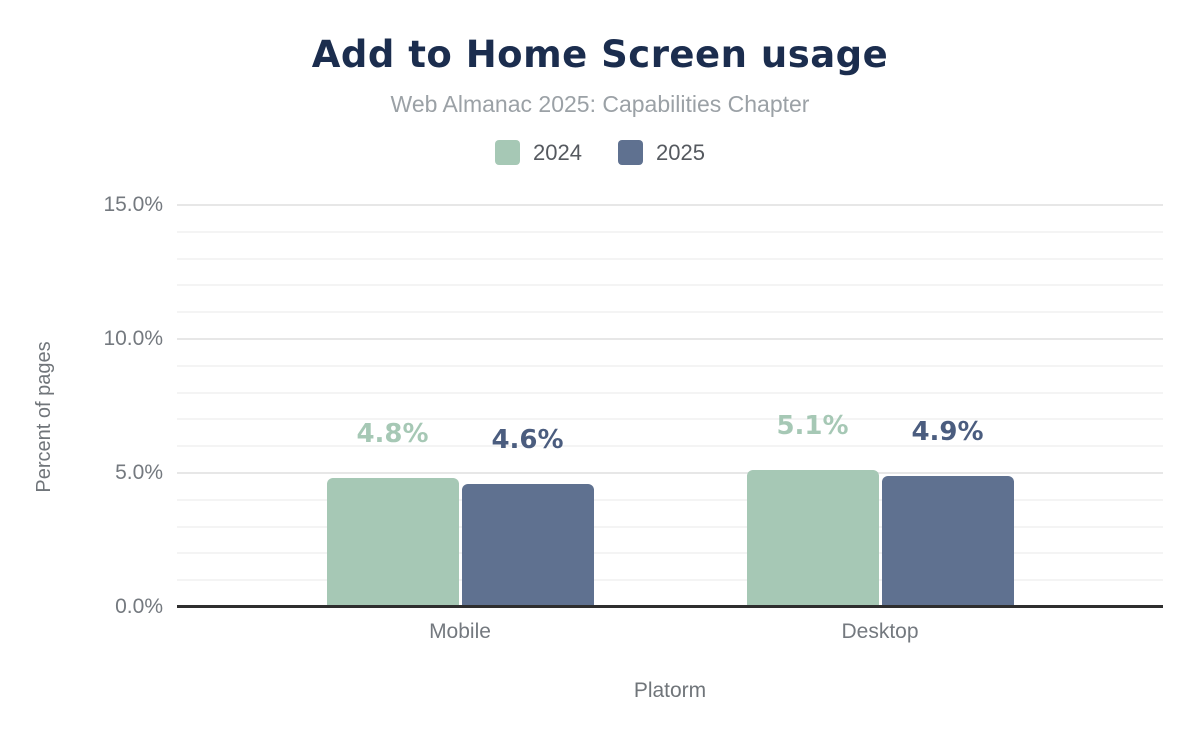  I want to click on legend-item-2025: 2025, so click(661, 152).